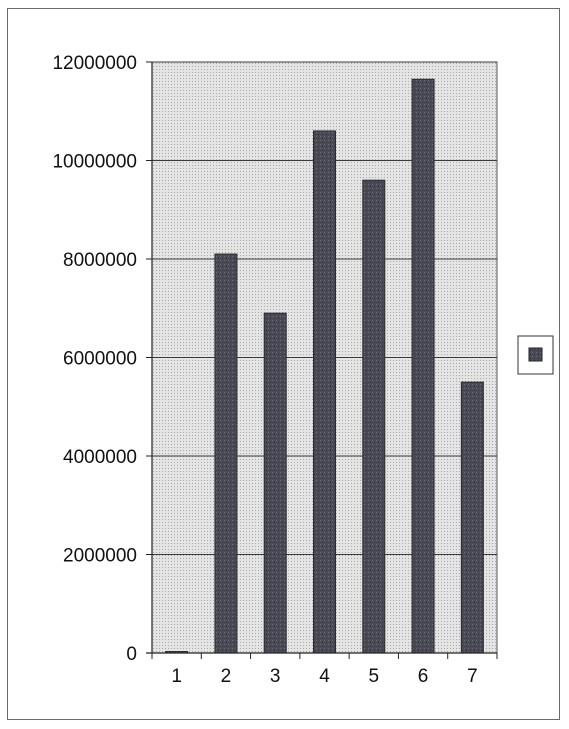 This screenshot has height=729, width=569. I want to click on legend-swatch, so click(535, 354).